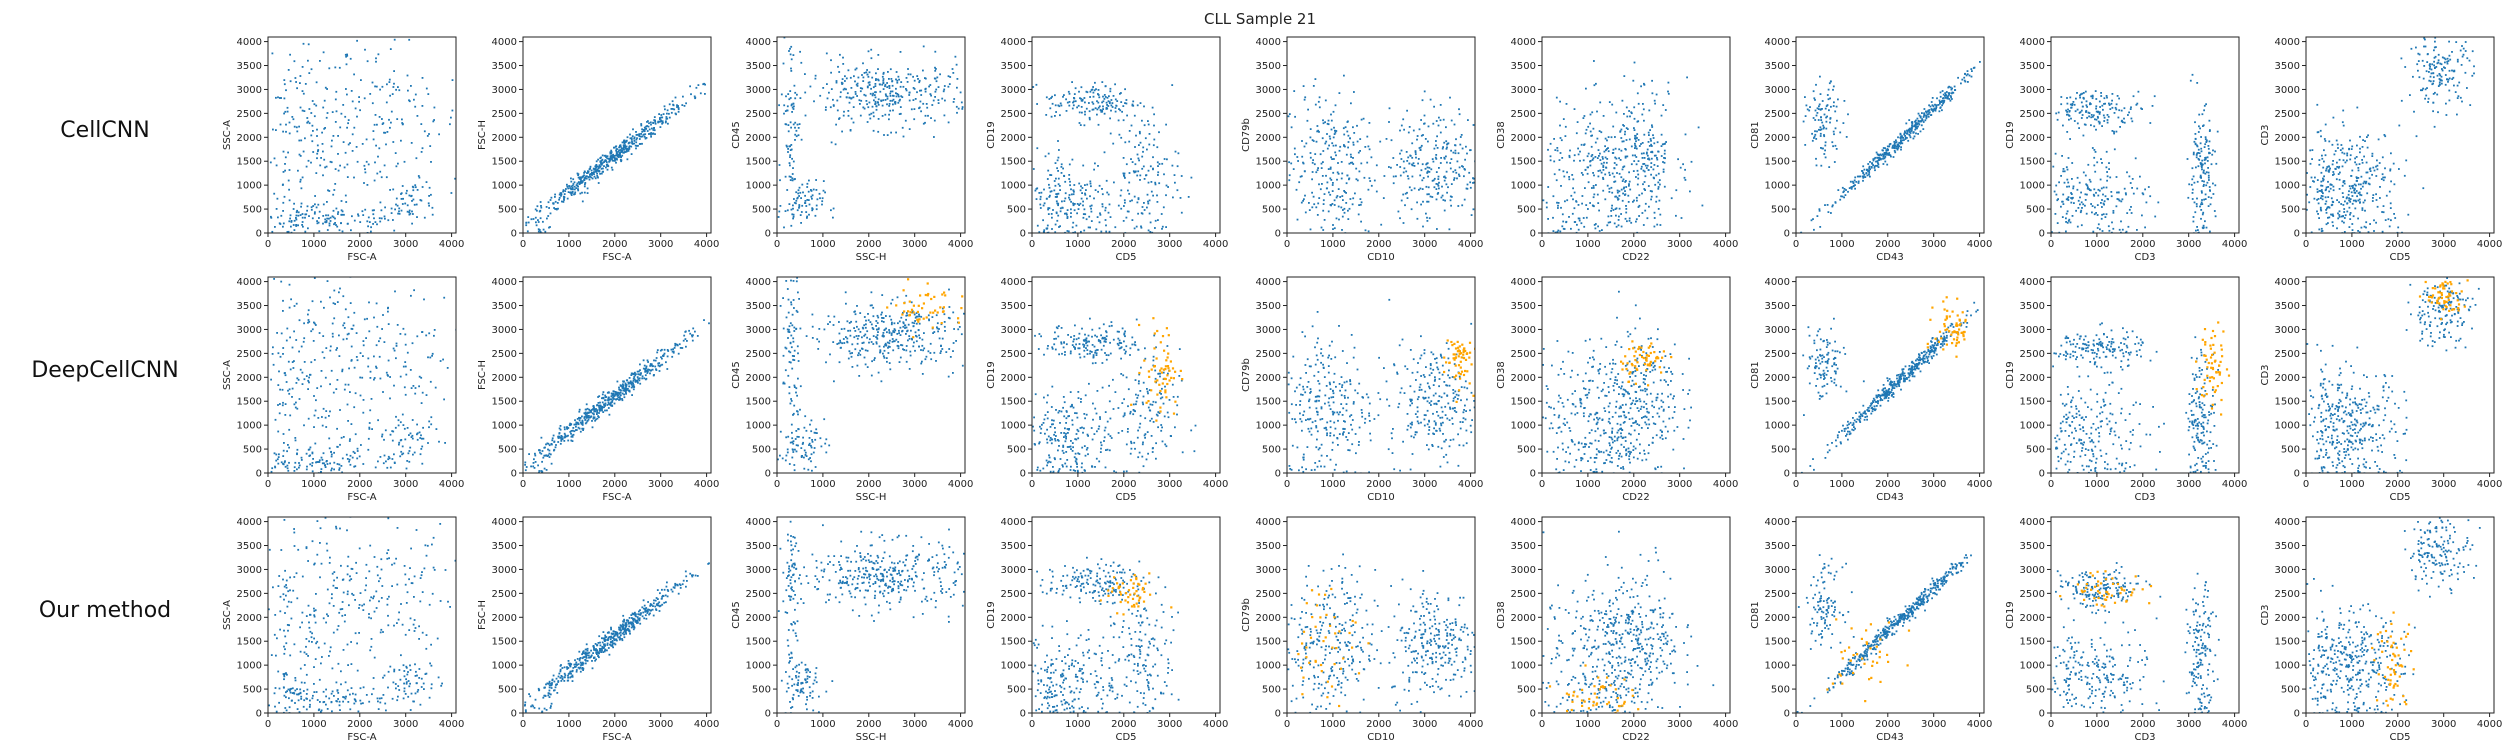 This screenshot has width=2520, height=756. I want to click on y-tick-label: 2000, so click(2032, 138).